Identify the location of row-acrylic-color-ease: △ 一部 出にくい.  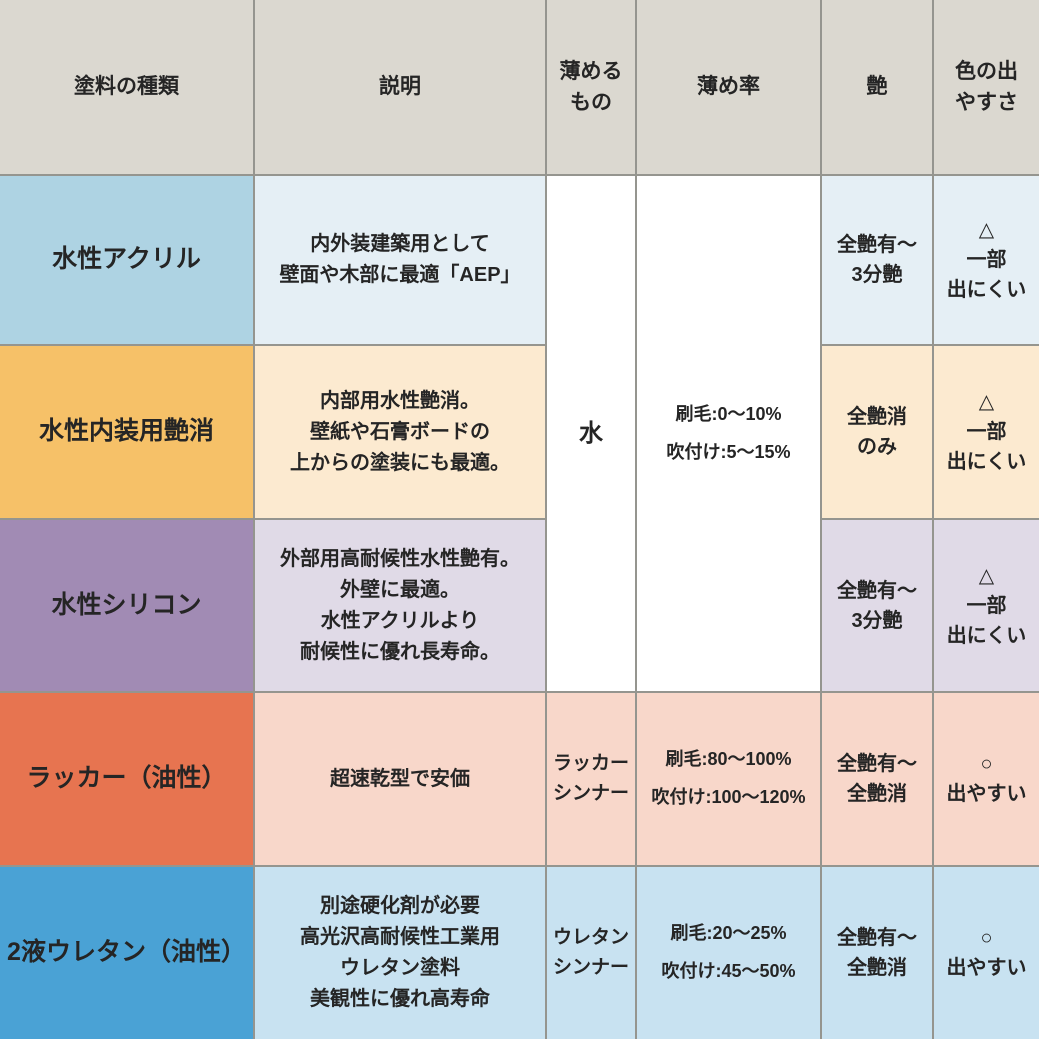
(986, 260).